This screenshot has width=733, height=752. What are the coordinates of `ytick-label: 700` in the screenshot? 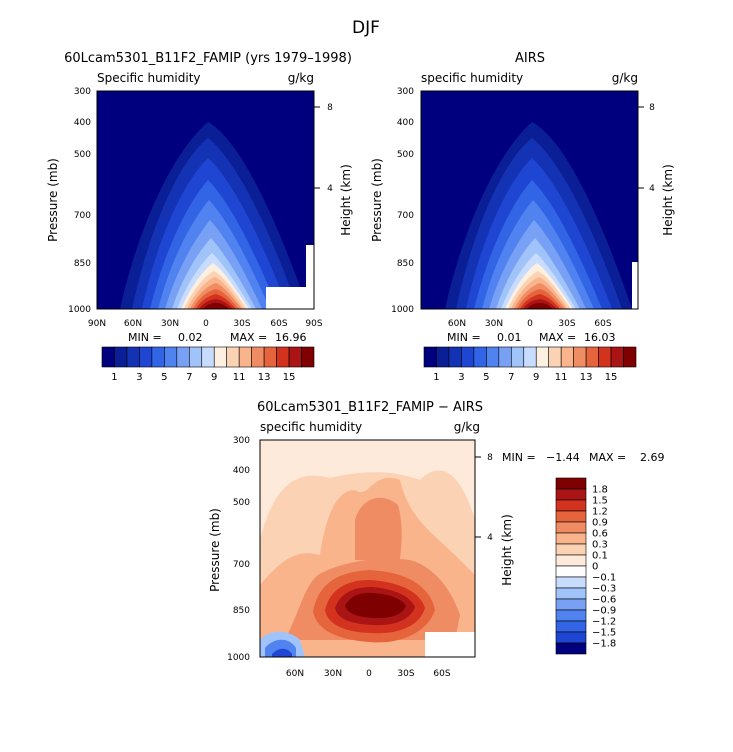 It's located at (241, 565).